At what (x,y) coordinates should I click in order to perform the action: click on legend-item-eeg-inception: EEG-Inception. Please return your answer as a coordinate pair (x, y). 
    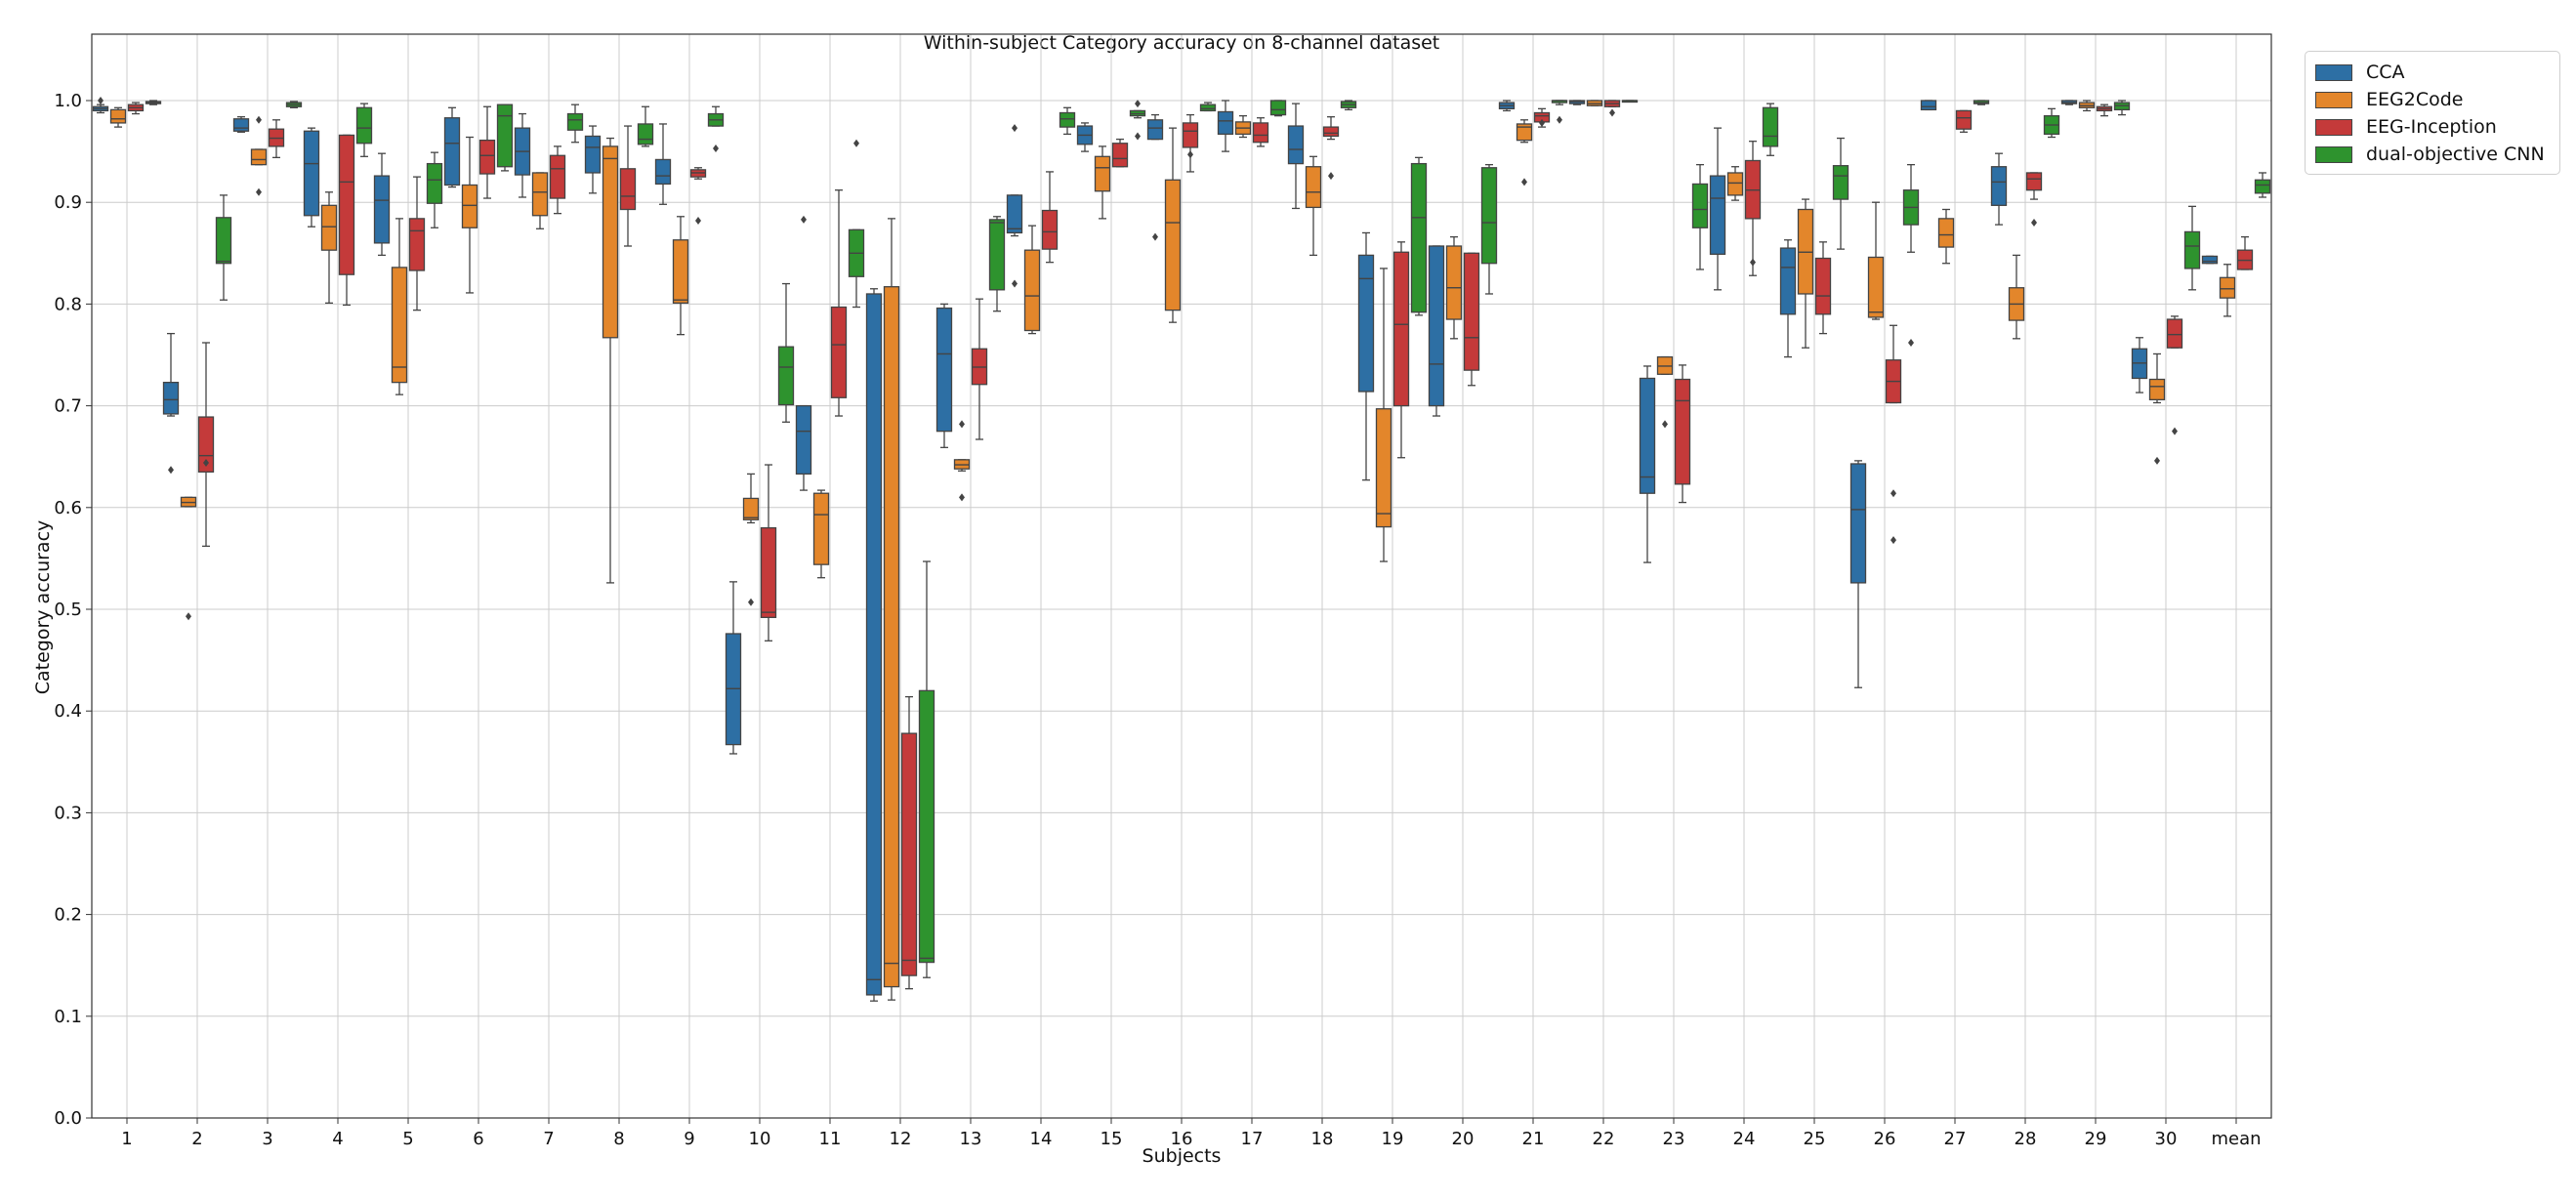
    Looking at the image, I should click on (2432, 127).